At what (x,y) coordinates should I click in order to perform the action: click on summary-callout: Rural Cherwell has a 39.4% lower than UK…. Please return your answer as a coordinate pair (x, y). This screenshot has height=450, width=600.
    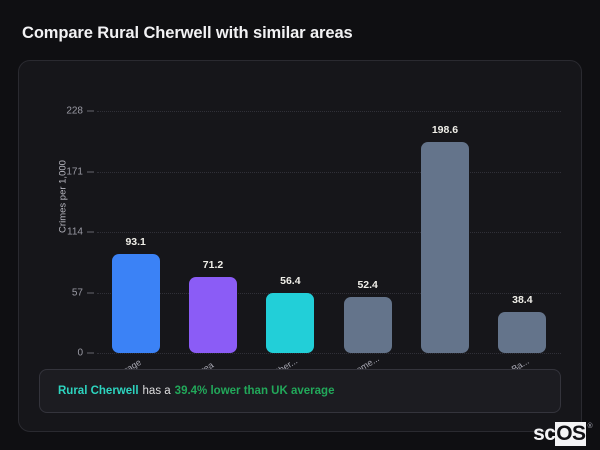
    Looking at the image, I should click on (300, 391).